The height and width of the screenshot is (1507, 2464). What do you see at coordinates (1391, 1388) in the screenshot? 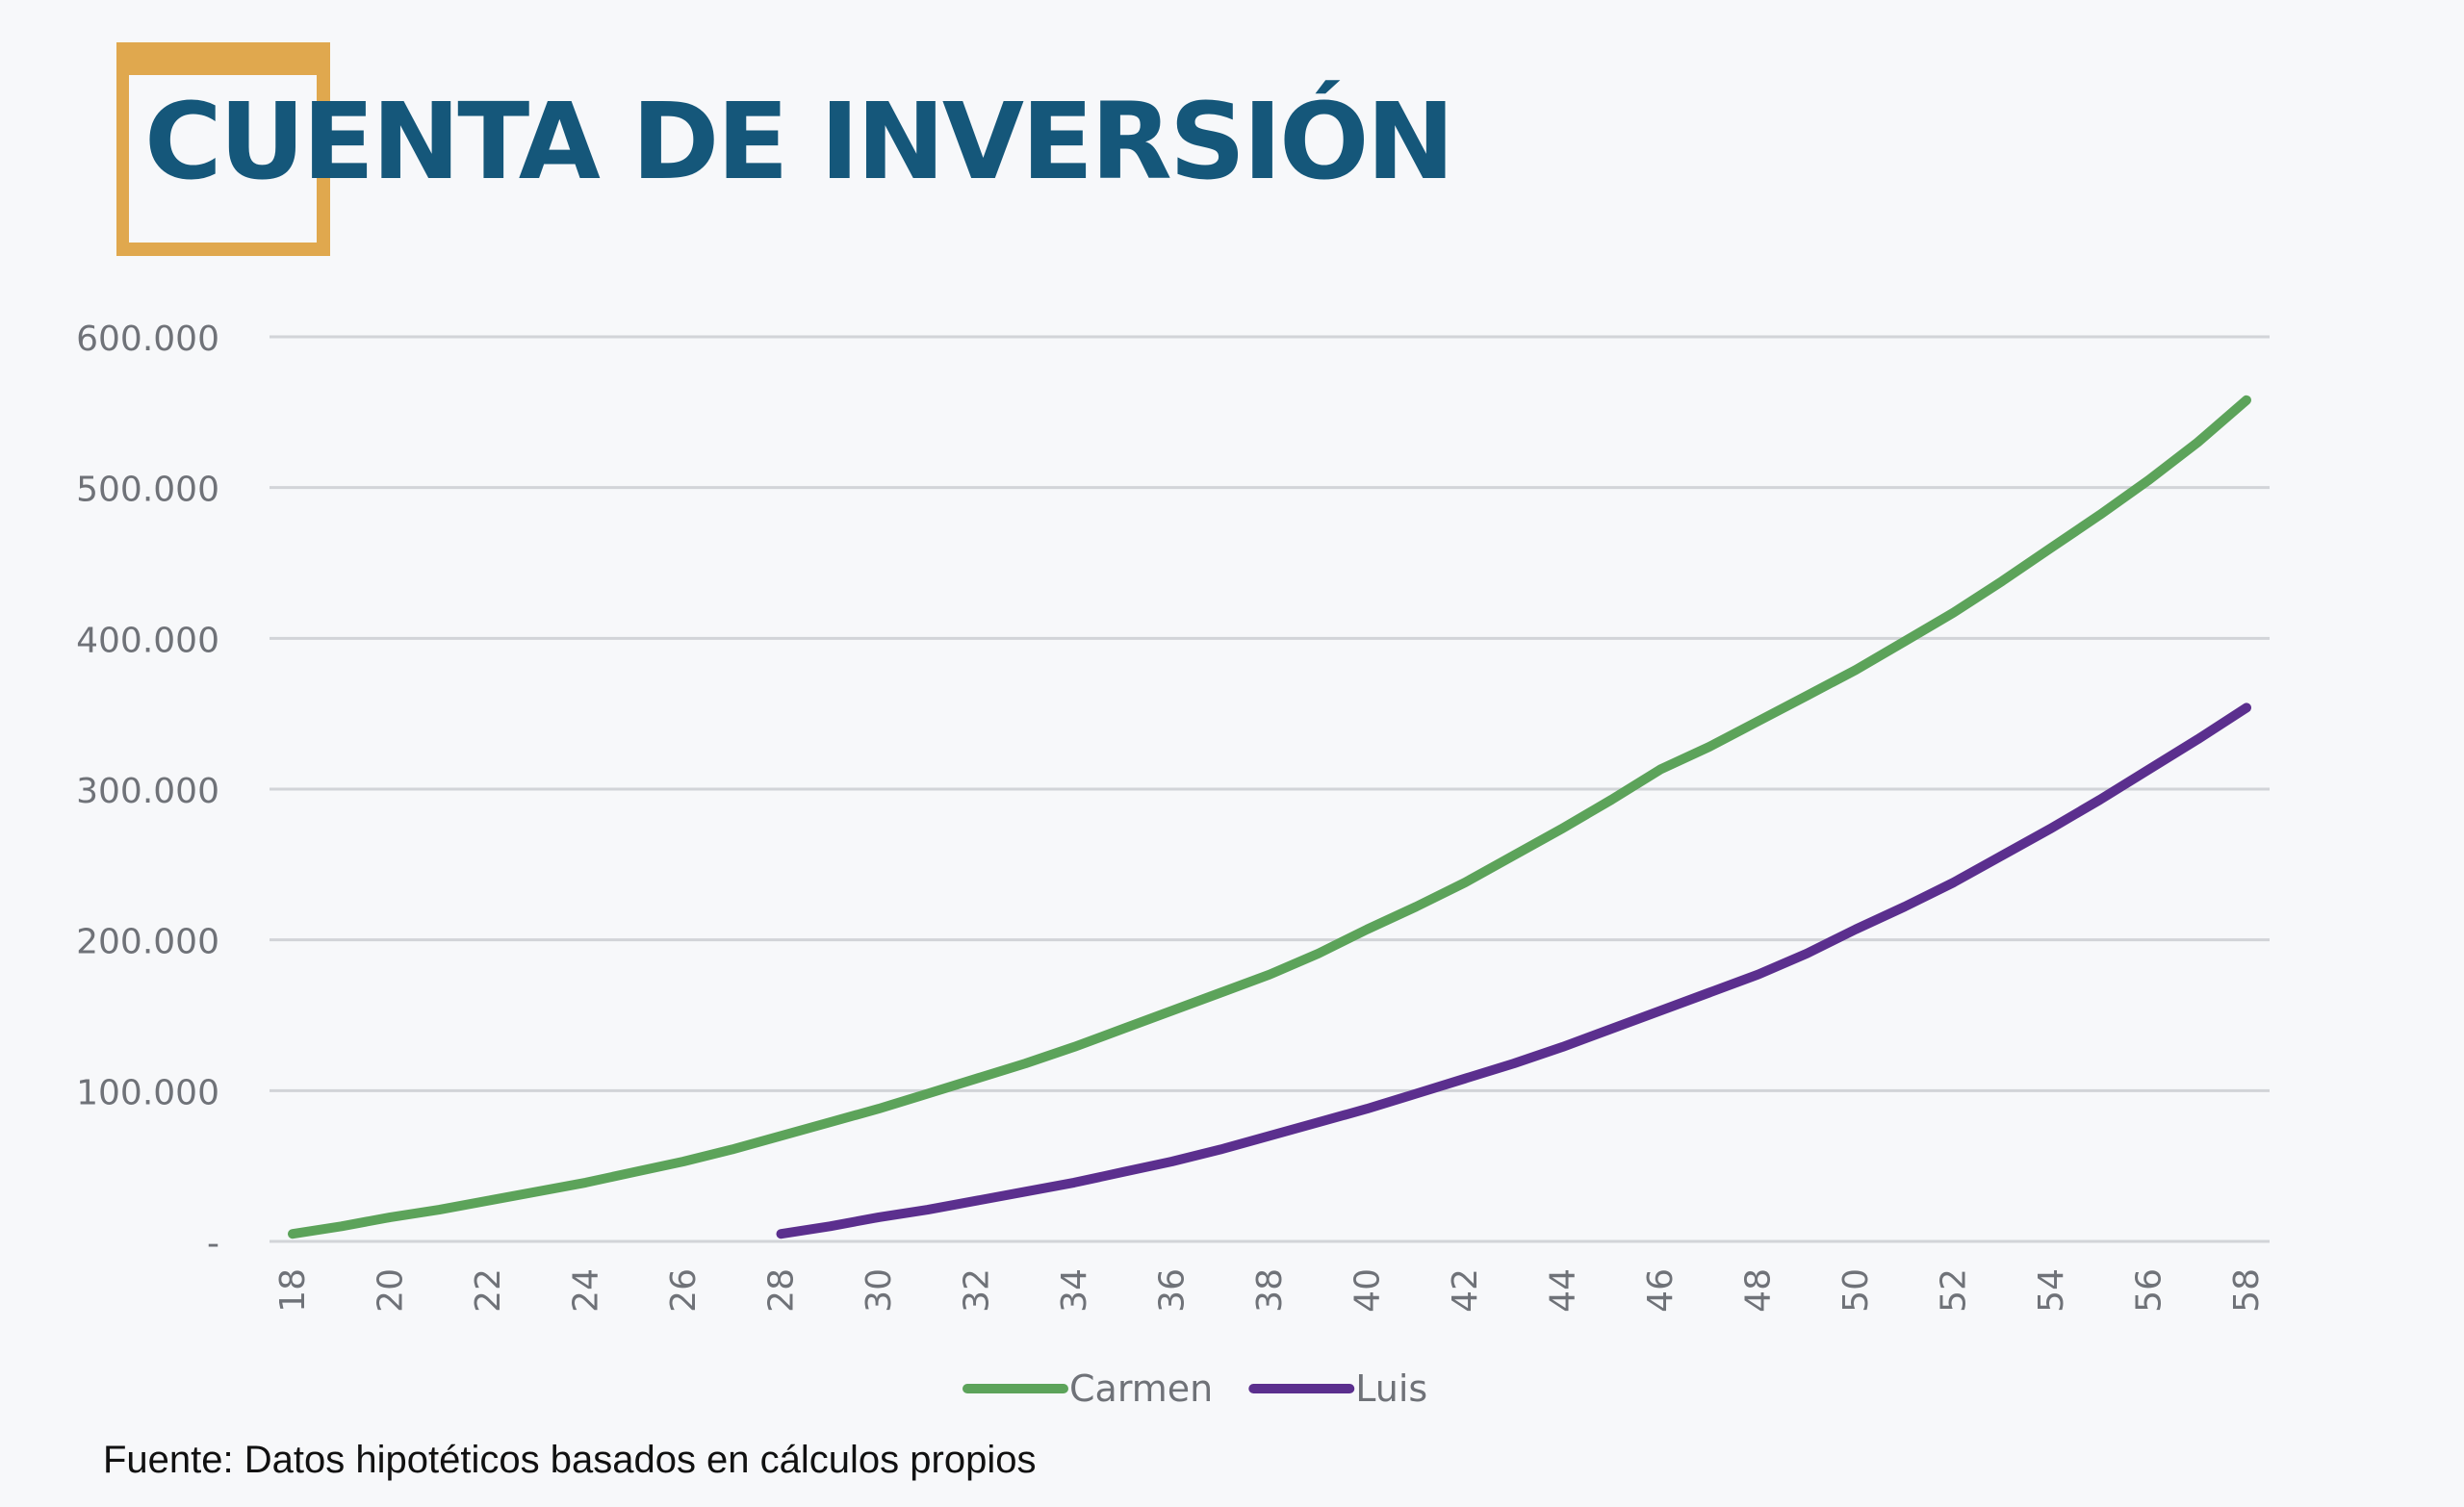
I see `legend-label-luis: Luis` at bounding box center [1391, 1388].